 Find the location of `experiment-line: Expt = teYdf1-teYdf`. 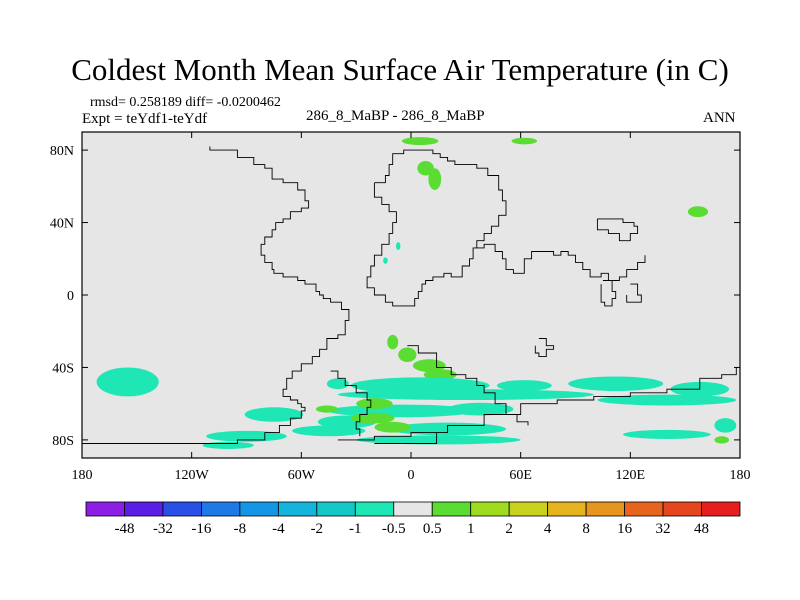

experiment-line: Expt = teYdf1-teYdf is located at coordinates (145, 119).